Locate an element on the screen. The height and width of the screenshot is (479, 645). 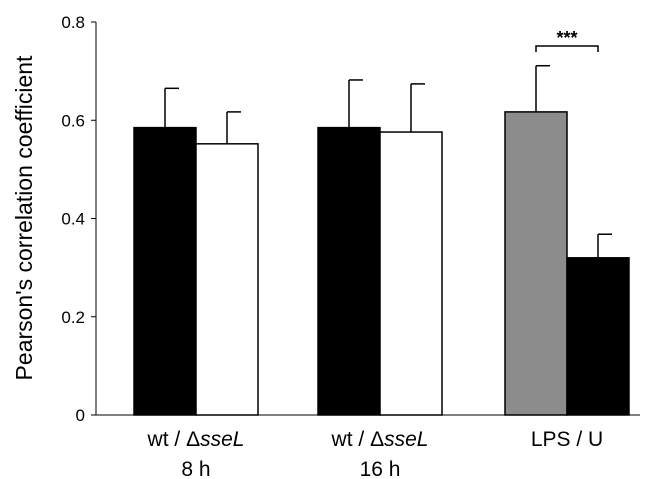
y-tick-label: 0 is located at coordinates (80, 415).